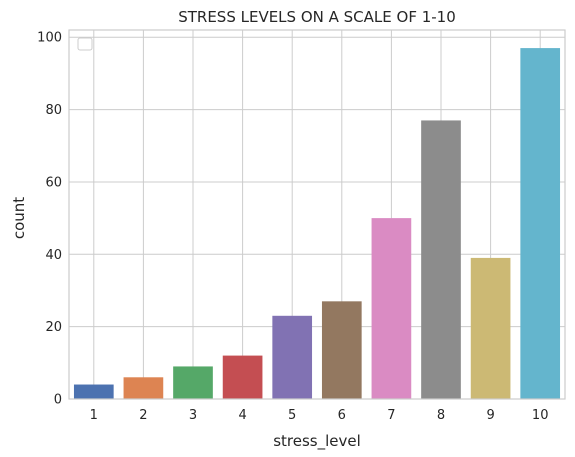 The image size is (575, 457). Describe the element at coordinates (242, 415) in the screenshot. I see `x-tick-label: 4` at that location.